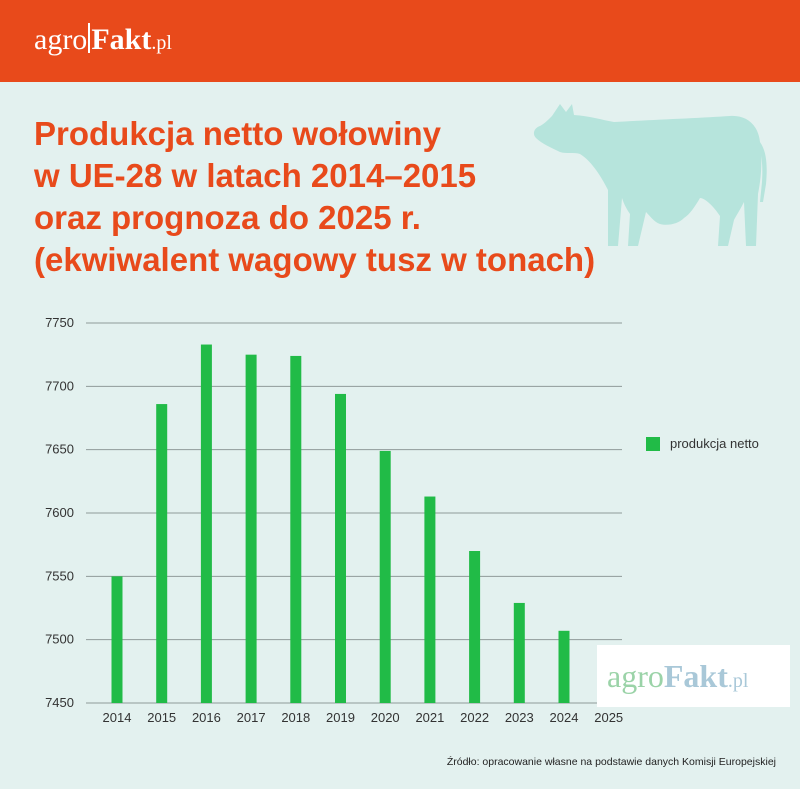 This screenshot has height=789, width=800. What do you see at coordinates (121, 39) in the screenshot?
I see `logo-fakt: Fakt` at bounding box center [121, 39].